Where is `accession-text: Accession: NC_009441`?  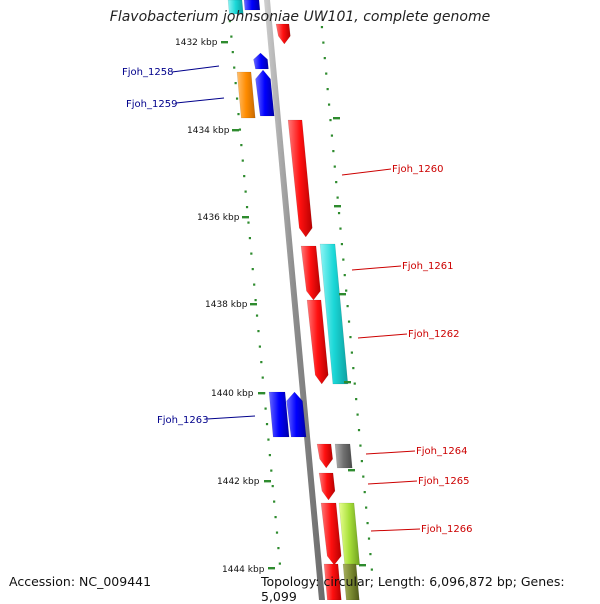 accession-text: Accession: NC_009441 is located at coordinates (80, 581).